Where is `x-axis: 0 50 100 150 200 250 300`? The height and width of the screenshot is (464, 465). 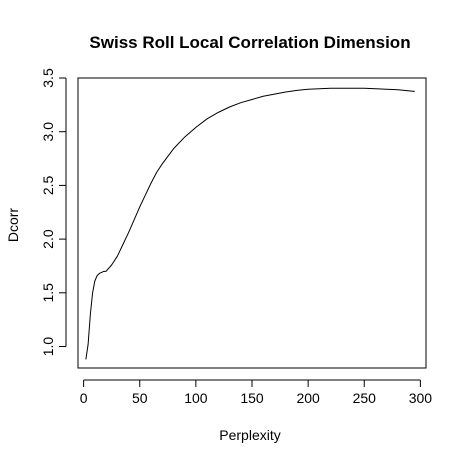 x-axis: 0 50 100 150 200 250 300 is located at coordinates (256, 392).